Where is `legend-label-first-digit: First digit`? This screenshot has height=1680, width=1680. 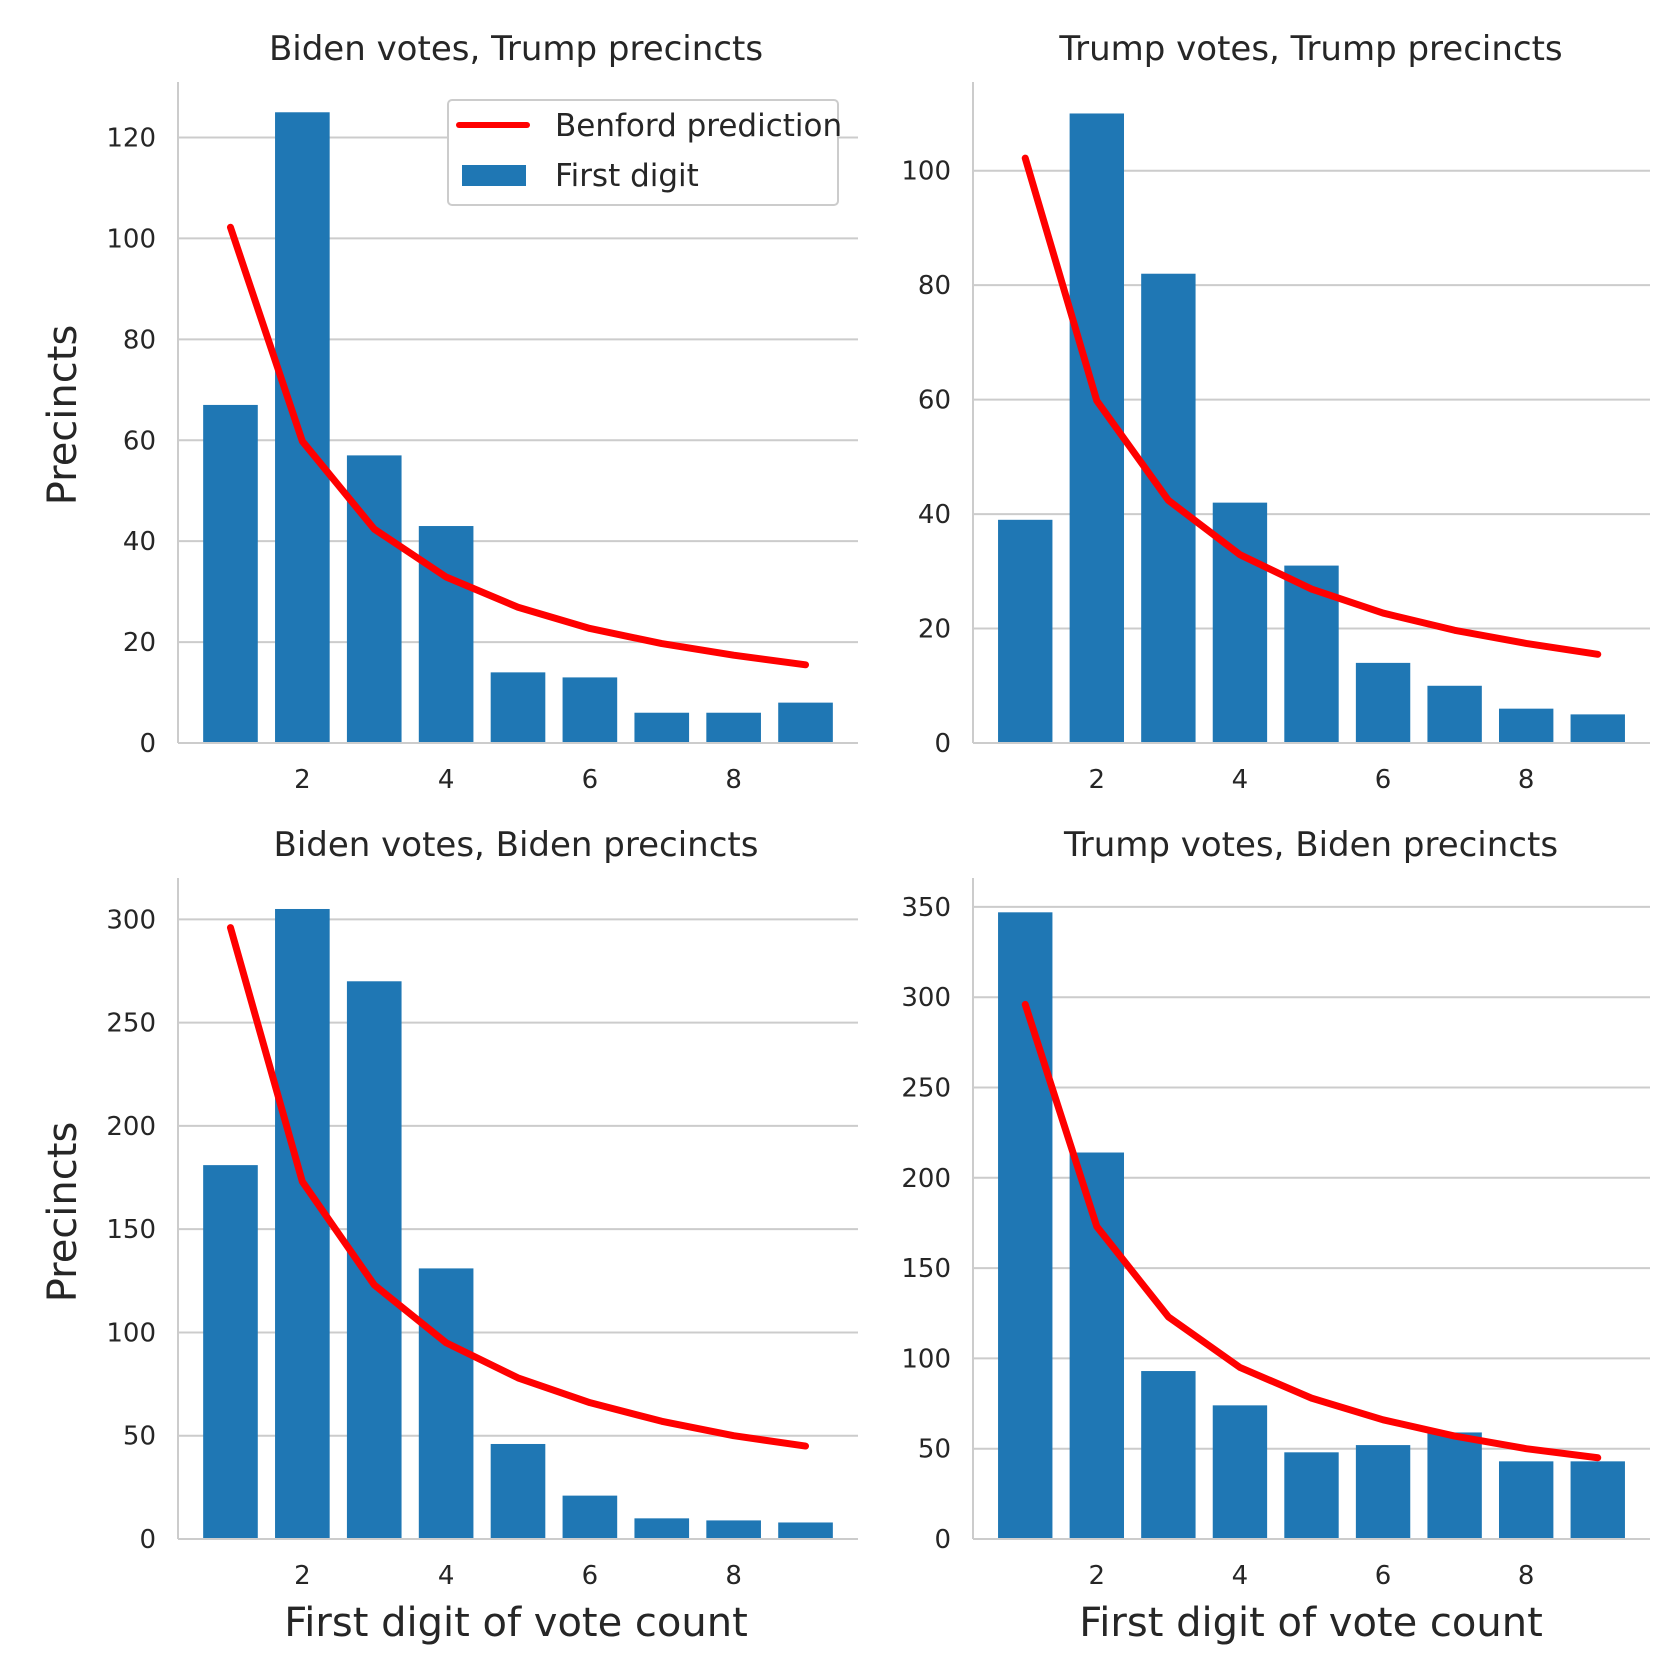
legend-label-first-digit: First digit is located at coordinates (627, 176).